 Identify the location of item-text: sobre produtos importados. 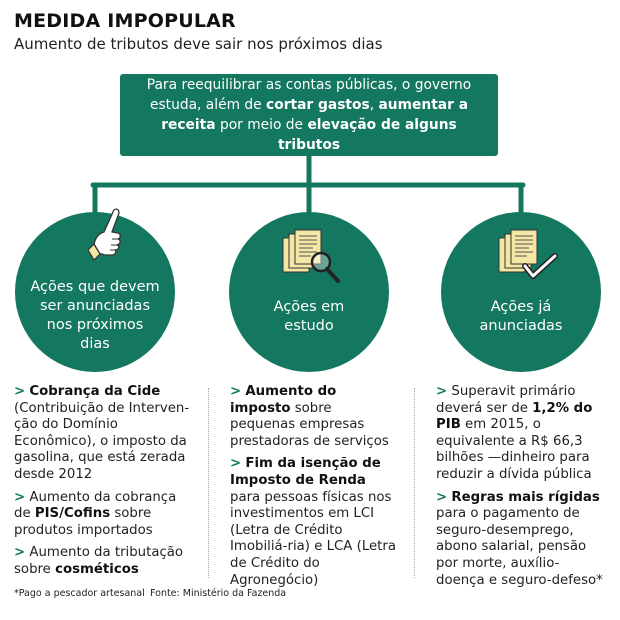
(83, 522).